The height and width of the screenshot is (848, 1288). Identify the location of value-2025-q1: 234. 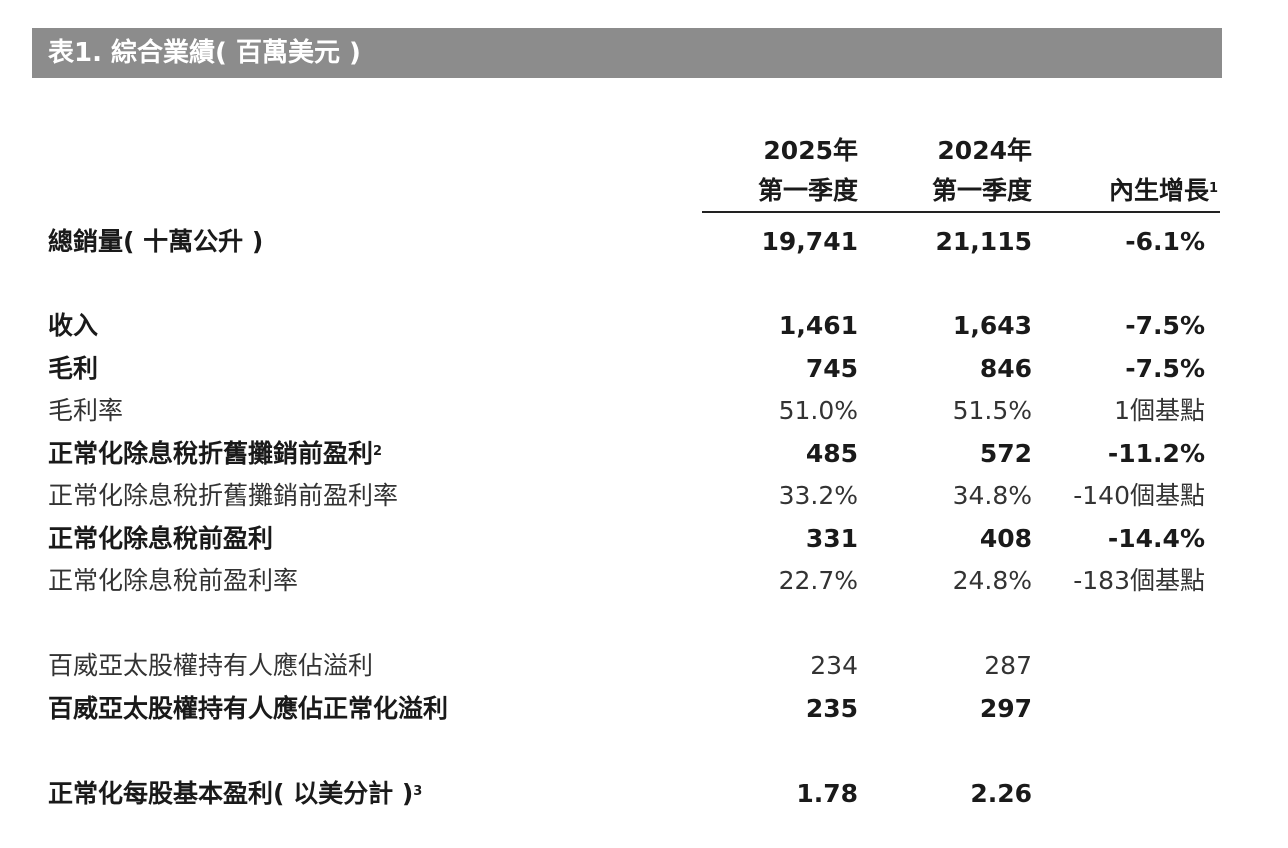
(834, 665).